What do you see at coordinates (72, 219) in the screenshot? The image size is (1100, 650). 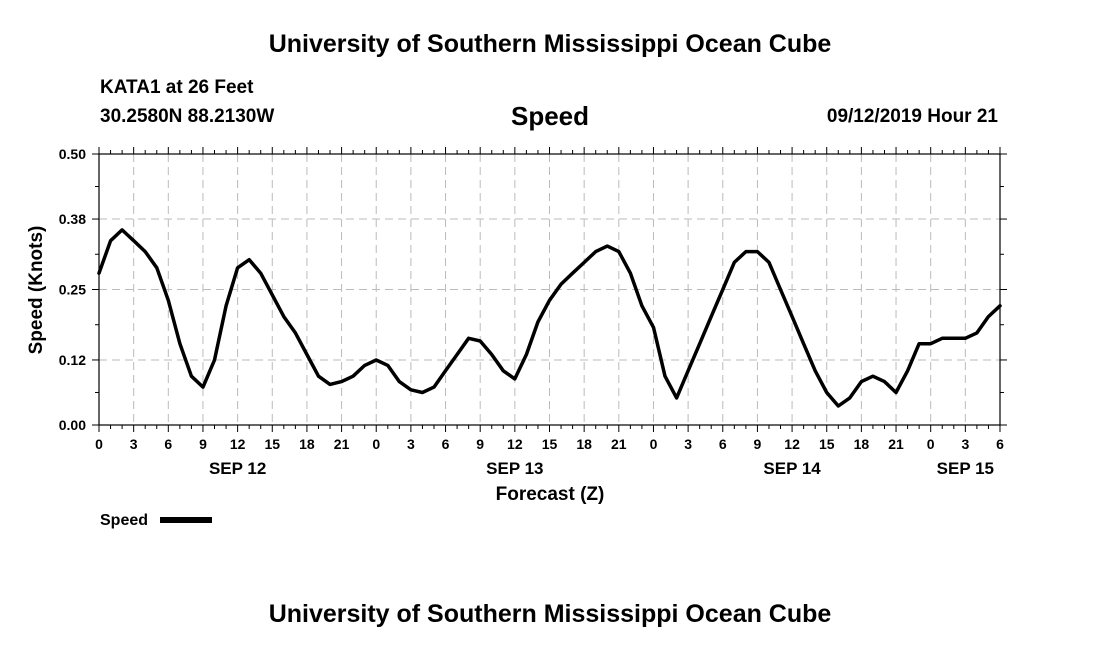 I see `y-tick-label: 0.38` at bounding box center [72, 219].